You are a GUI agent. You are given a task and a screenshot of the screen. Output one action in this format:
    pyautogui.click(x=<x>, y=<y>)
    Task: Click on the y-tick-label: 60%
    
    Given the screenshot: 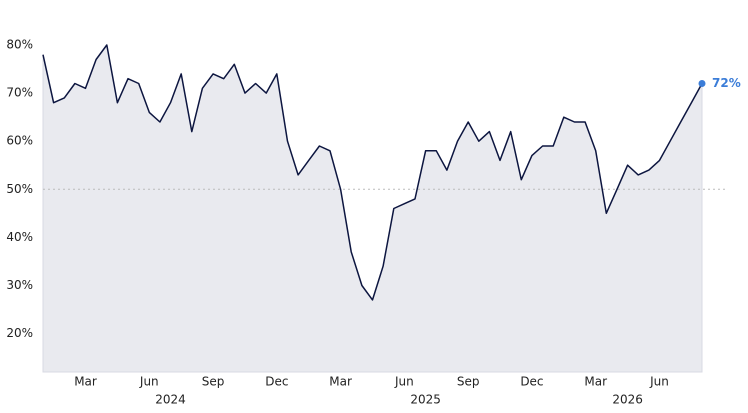 What is the action you would take?
    pyautogui.click(x=19, y=141)
    